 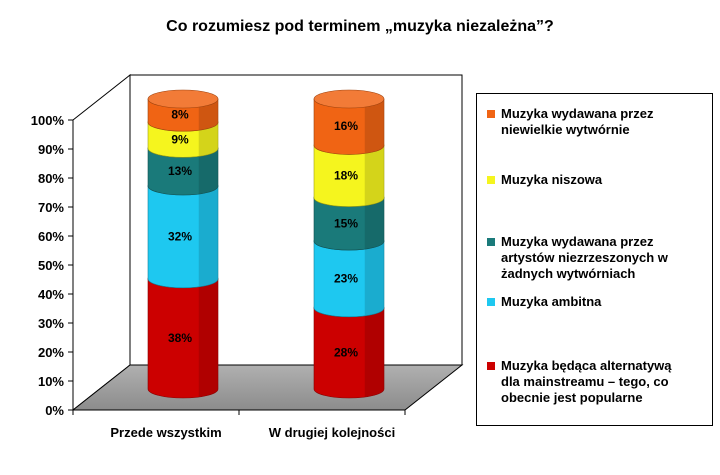 I want to click on data-label: 13%, so click(x=180, y=171).